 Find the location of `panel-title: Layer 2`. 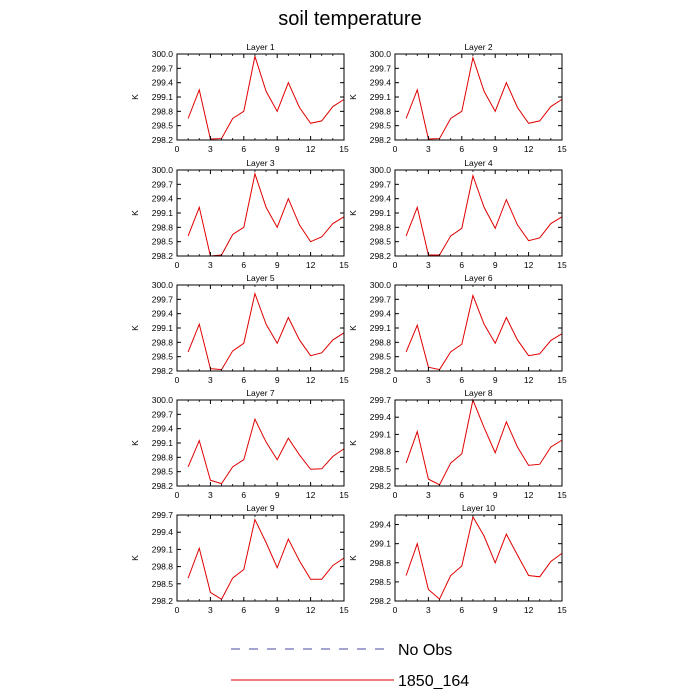

panel-title: Layer 2 is located at coordinates (478, 47).